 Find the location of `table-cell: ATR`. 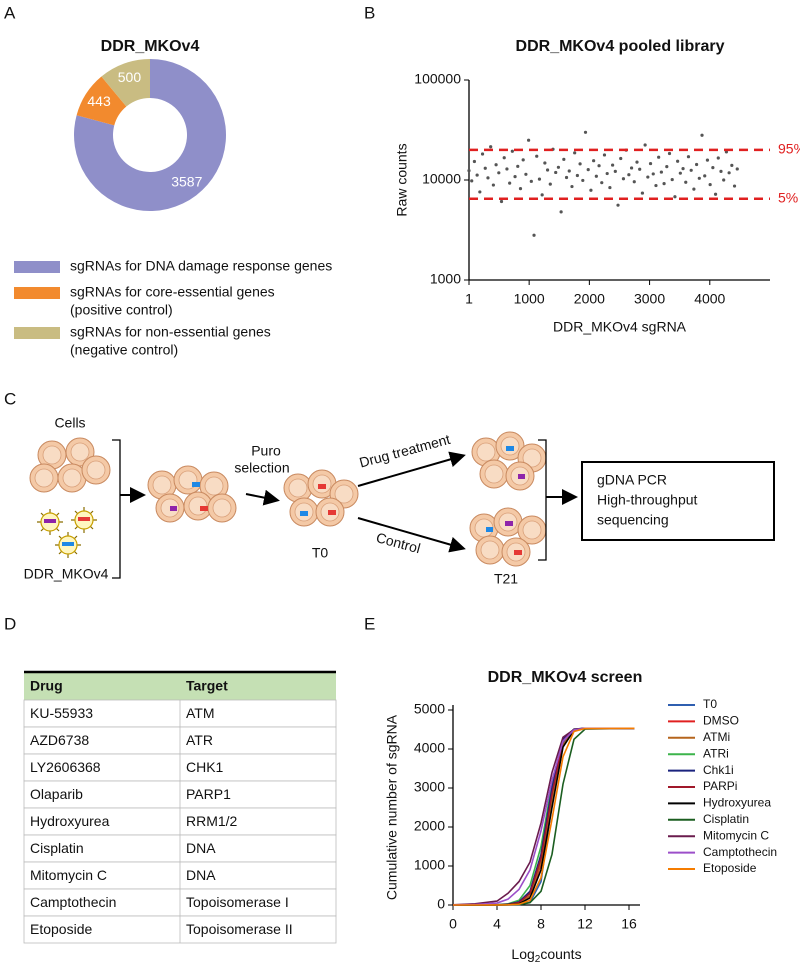

table-cell: ATR is located at coordinates (199, 740).